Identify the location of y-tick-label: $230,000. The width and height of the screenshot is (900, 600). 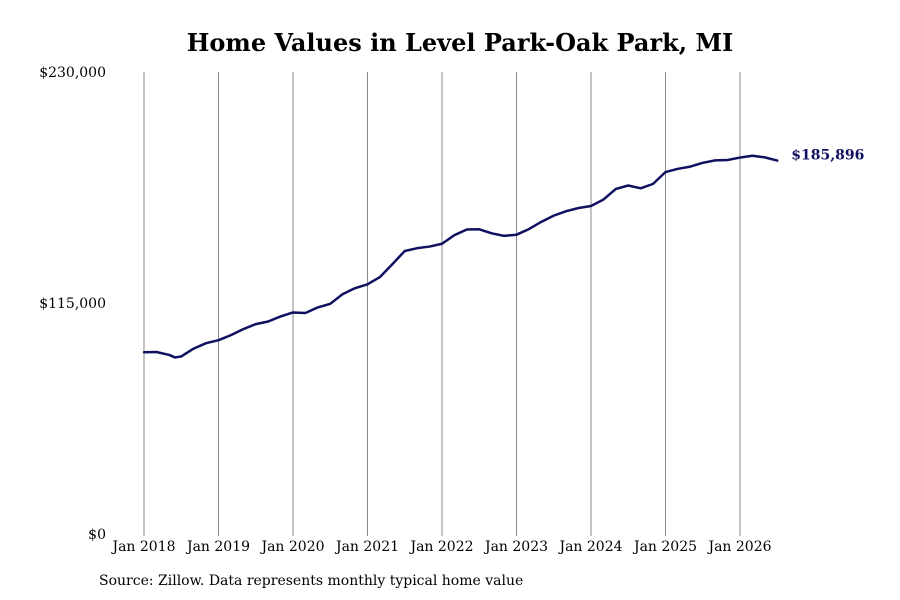
(72, 73).